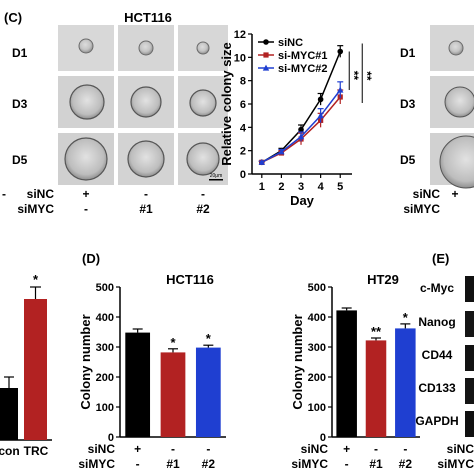  Describe the element at coordinates (216, 180) in the screenshot. I see `scale-bar` at that location.